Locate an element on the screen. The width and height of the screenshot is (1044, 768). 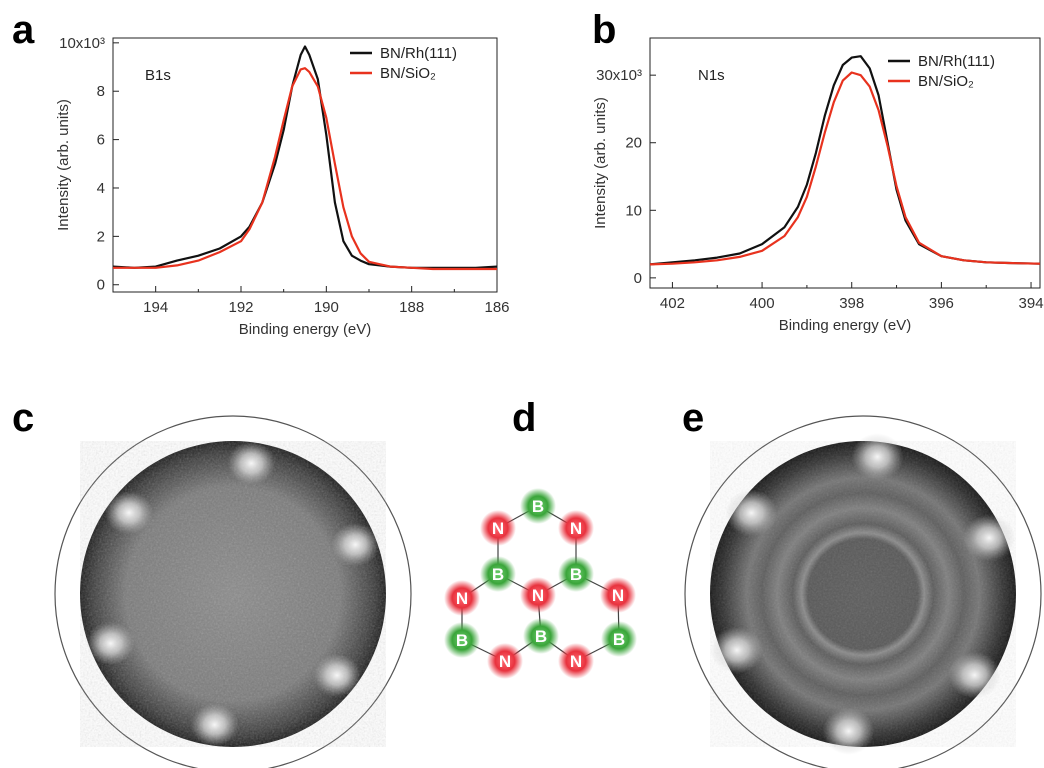
y-tick-label: 4 is located at coordinates (101, 188).